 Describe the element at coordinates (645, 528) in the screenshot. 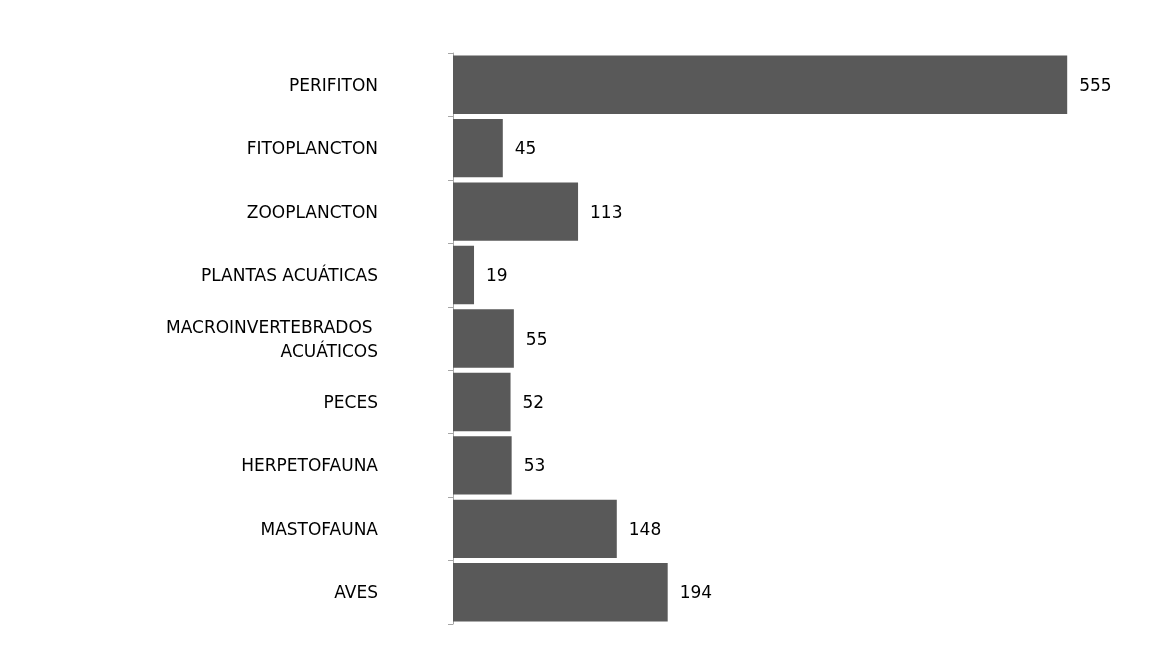

I see `data-label: 148` at that location.